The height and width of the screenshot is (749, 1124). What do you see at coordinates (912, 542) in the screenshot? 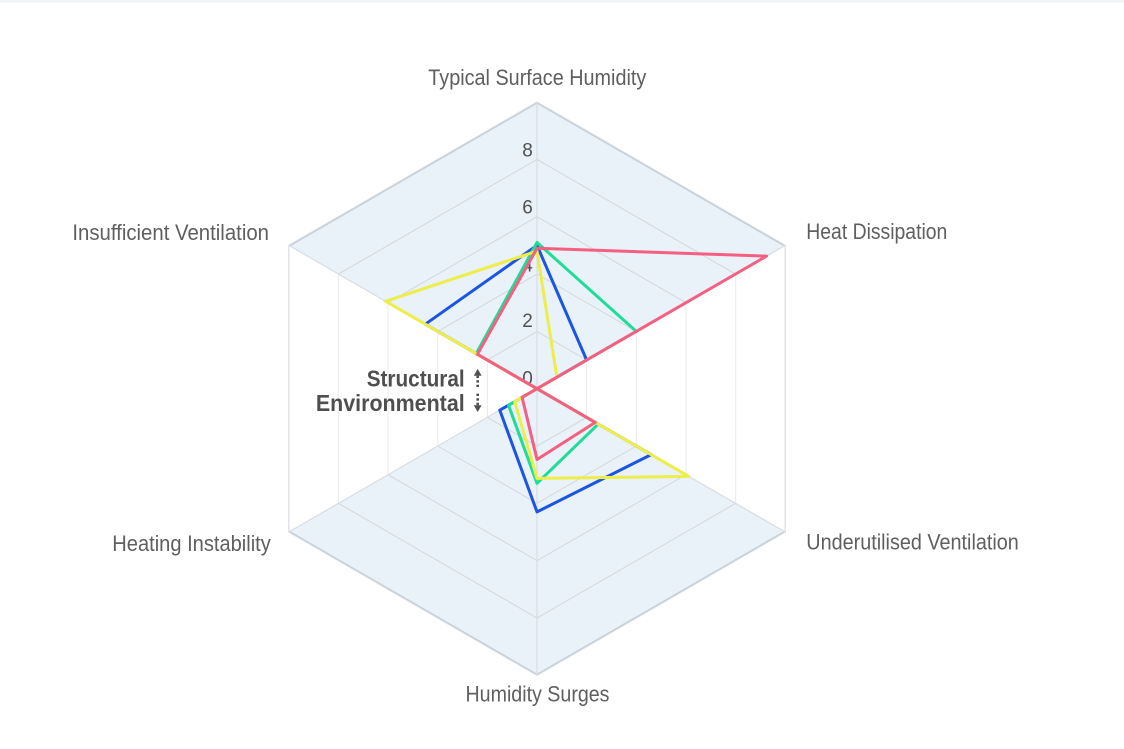
I see `svg-text: Underutilised Ventilation` at bounding box center [912, 542].